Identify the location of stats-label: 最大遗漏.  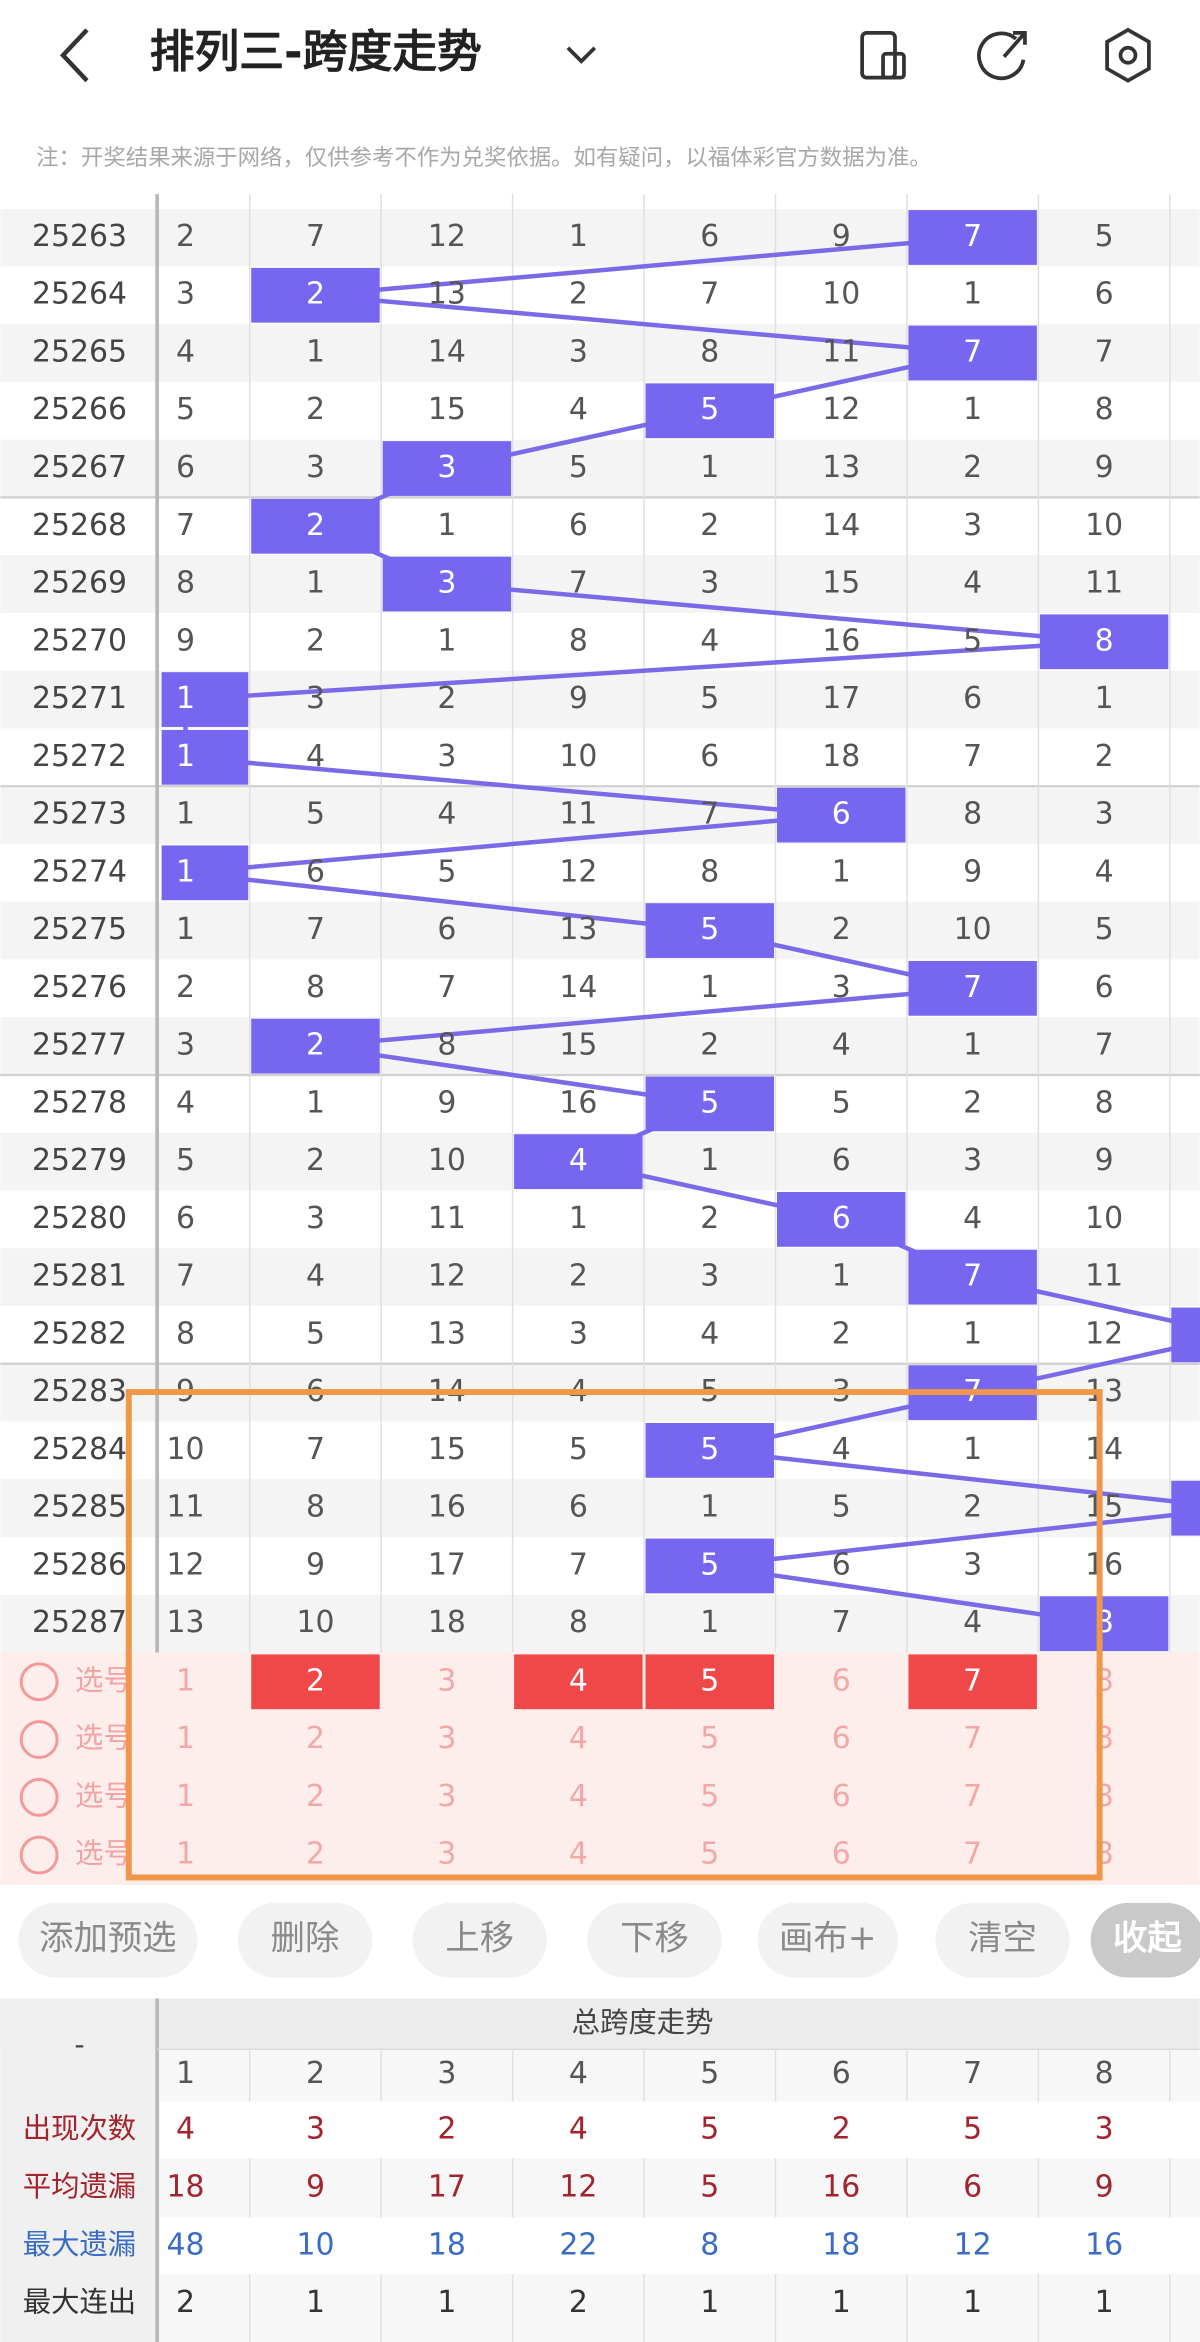
(79, 2244).